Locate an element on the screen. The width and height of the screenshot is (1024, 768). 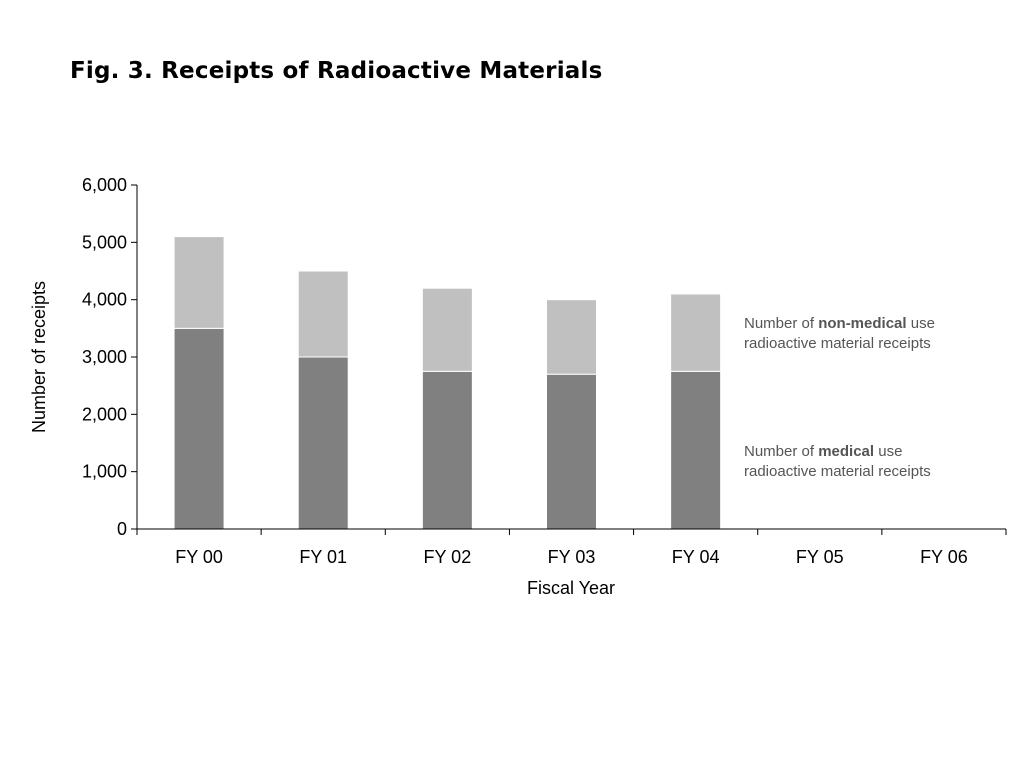
y-tick-label: 0 is located at coordinates (122, 529).